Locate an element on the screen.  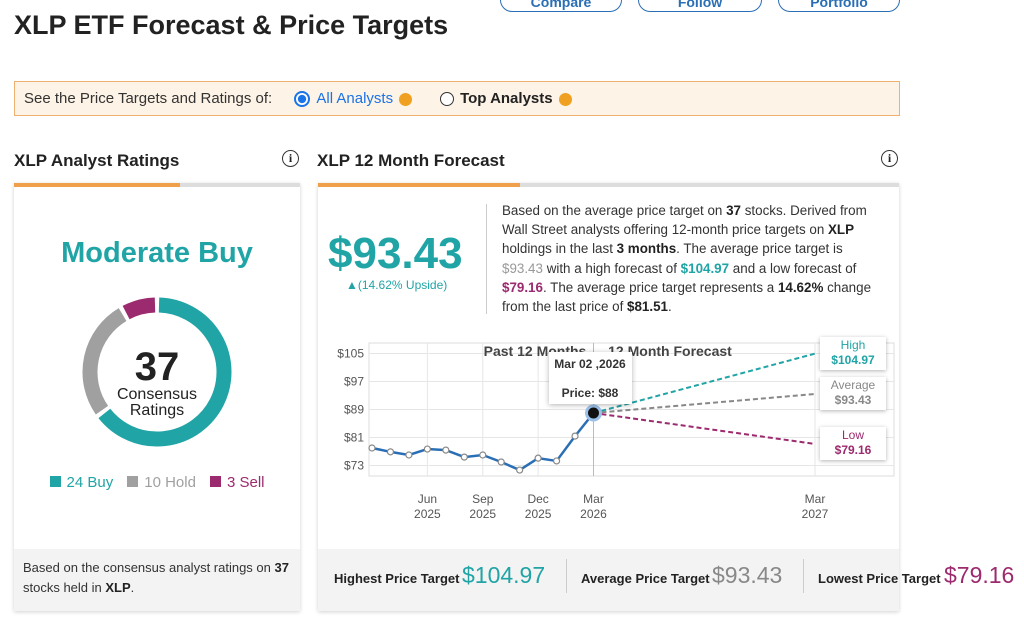
y-tick-label: $73 is located at coordinates (354, 466).